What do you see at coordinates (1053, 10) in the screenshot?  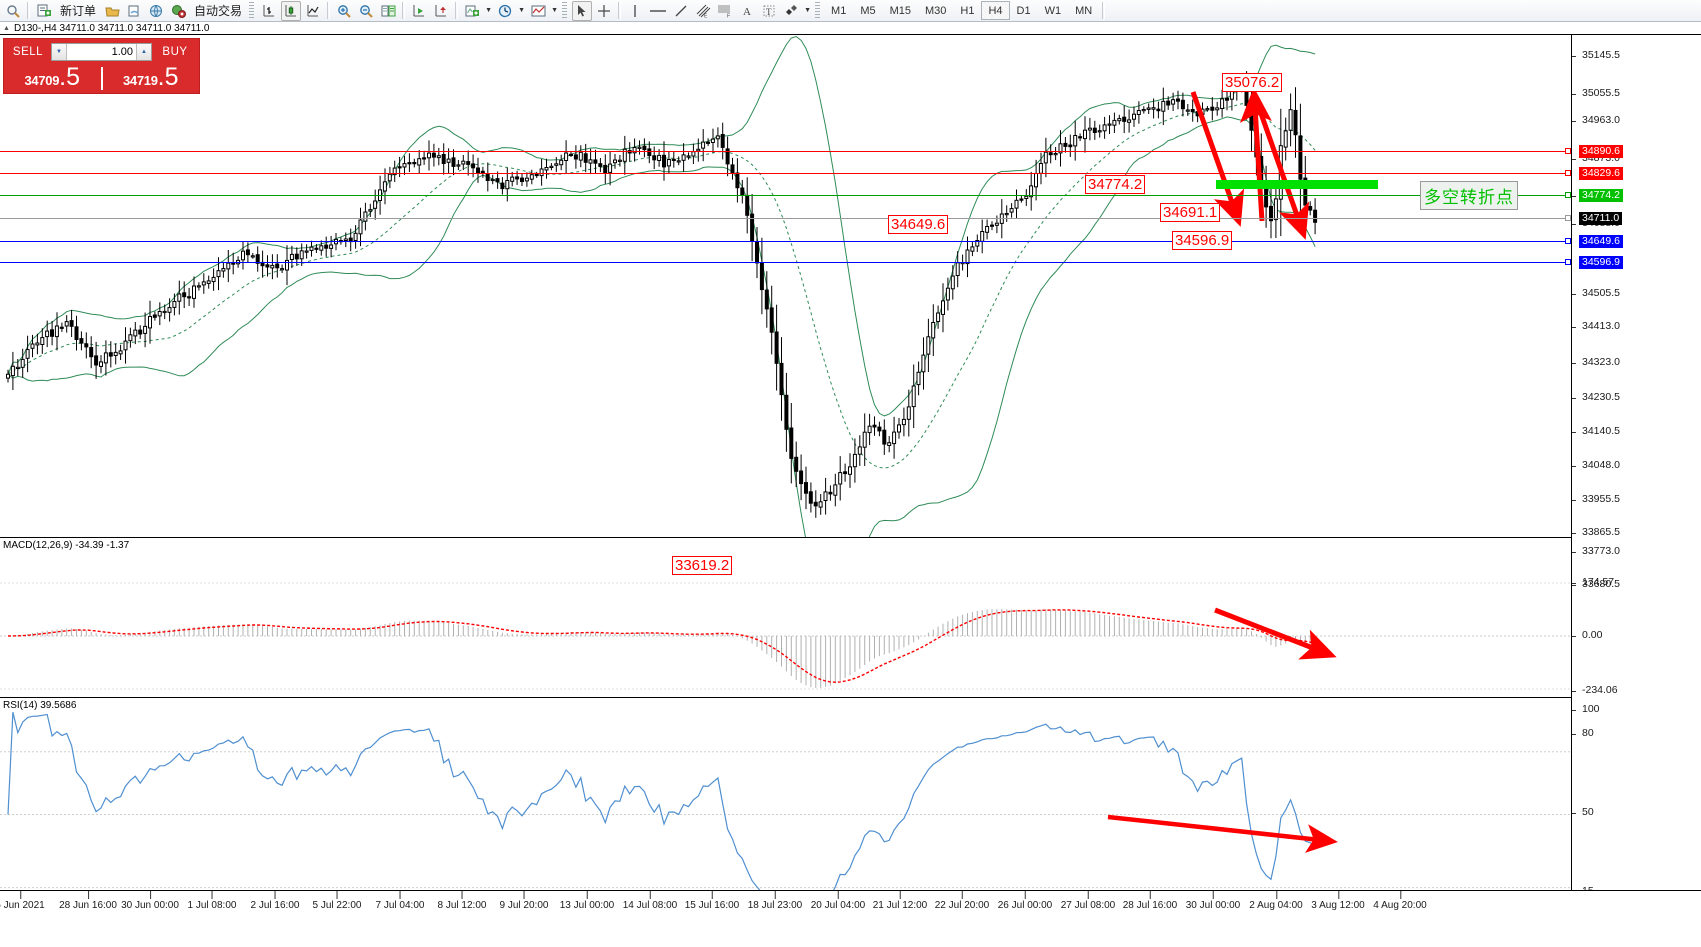 I see `timeframe-w1: W1` at bounding box center [1053, 10].